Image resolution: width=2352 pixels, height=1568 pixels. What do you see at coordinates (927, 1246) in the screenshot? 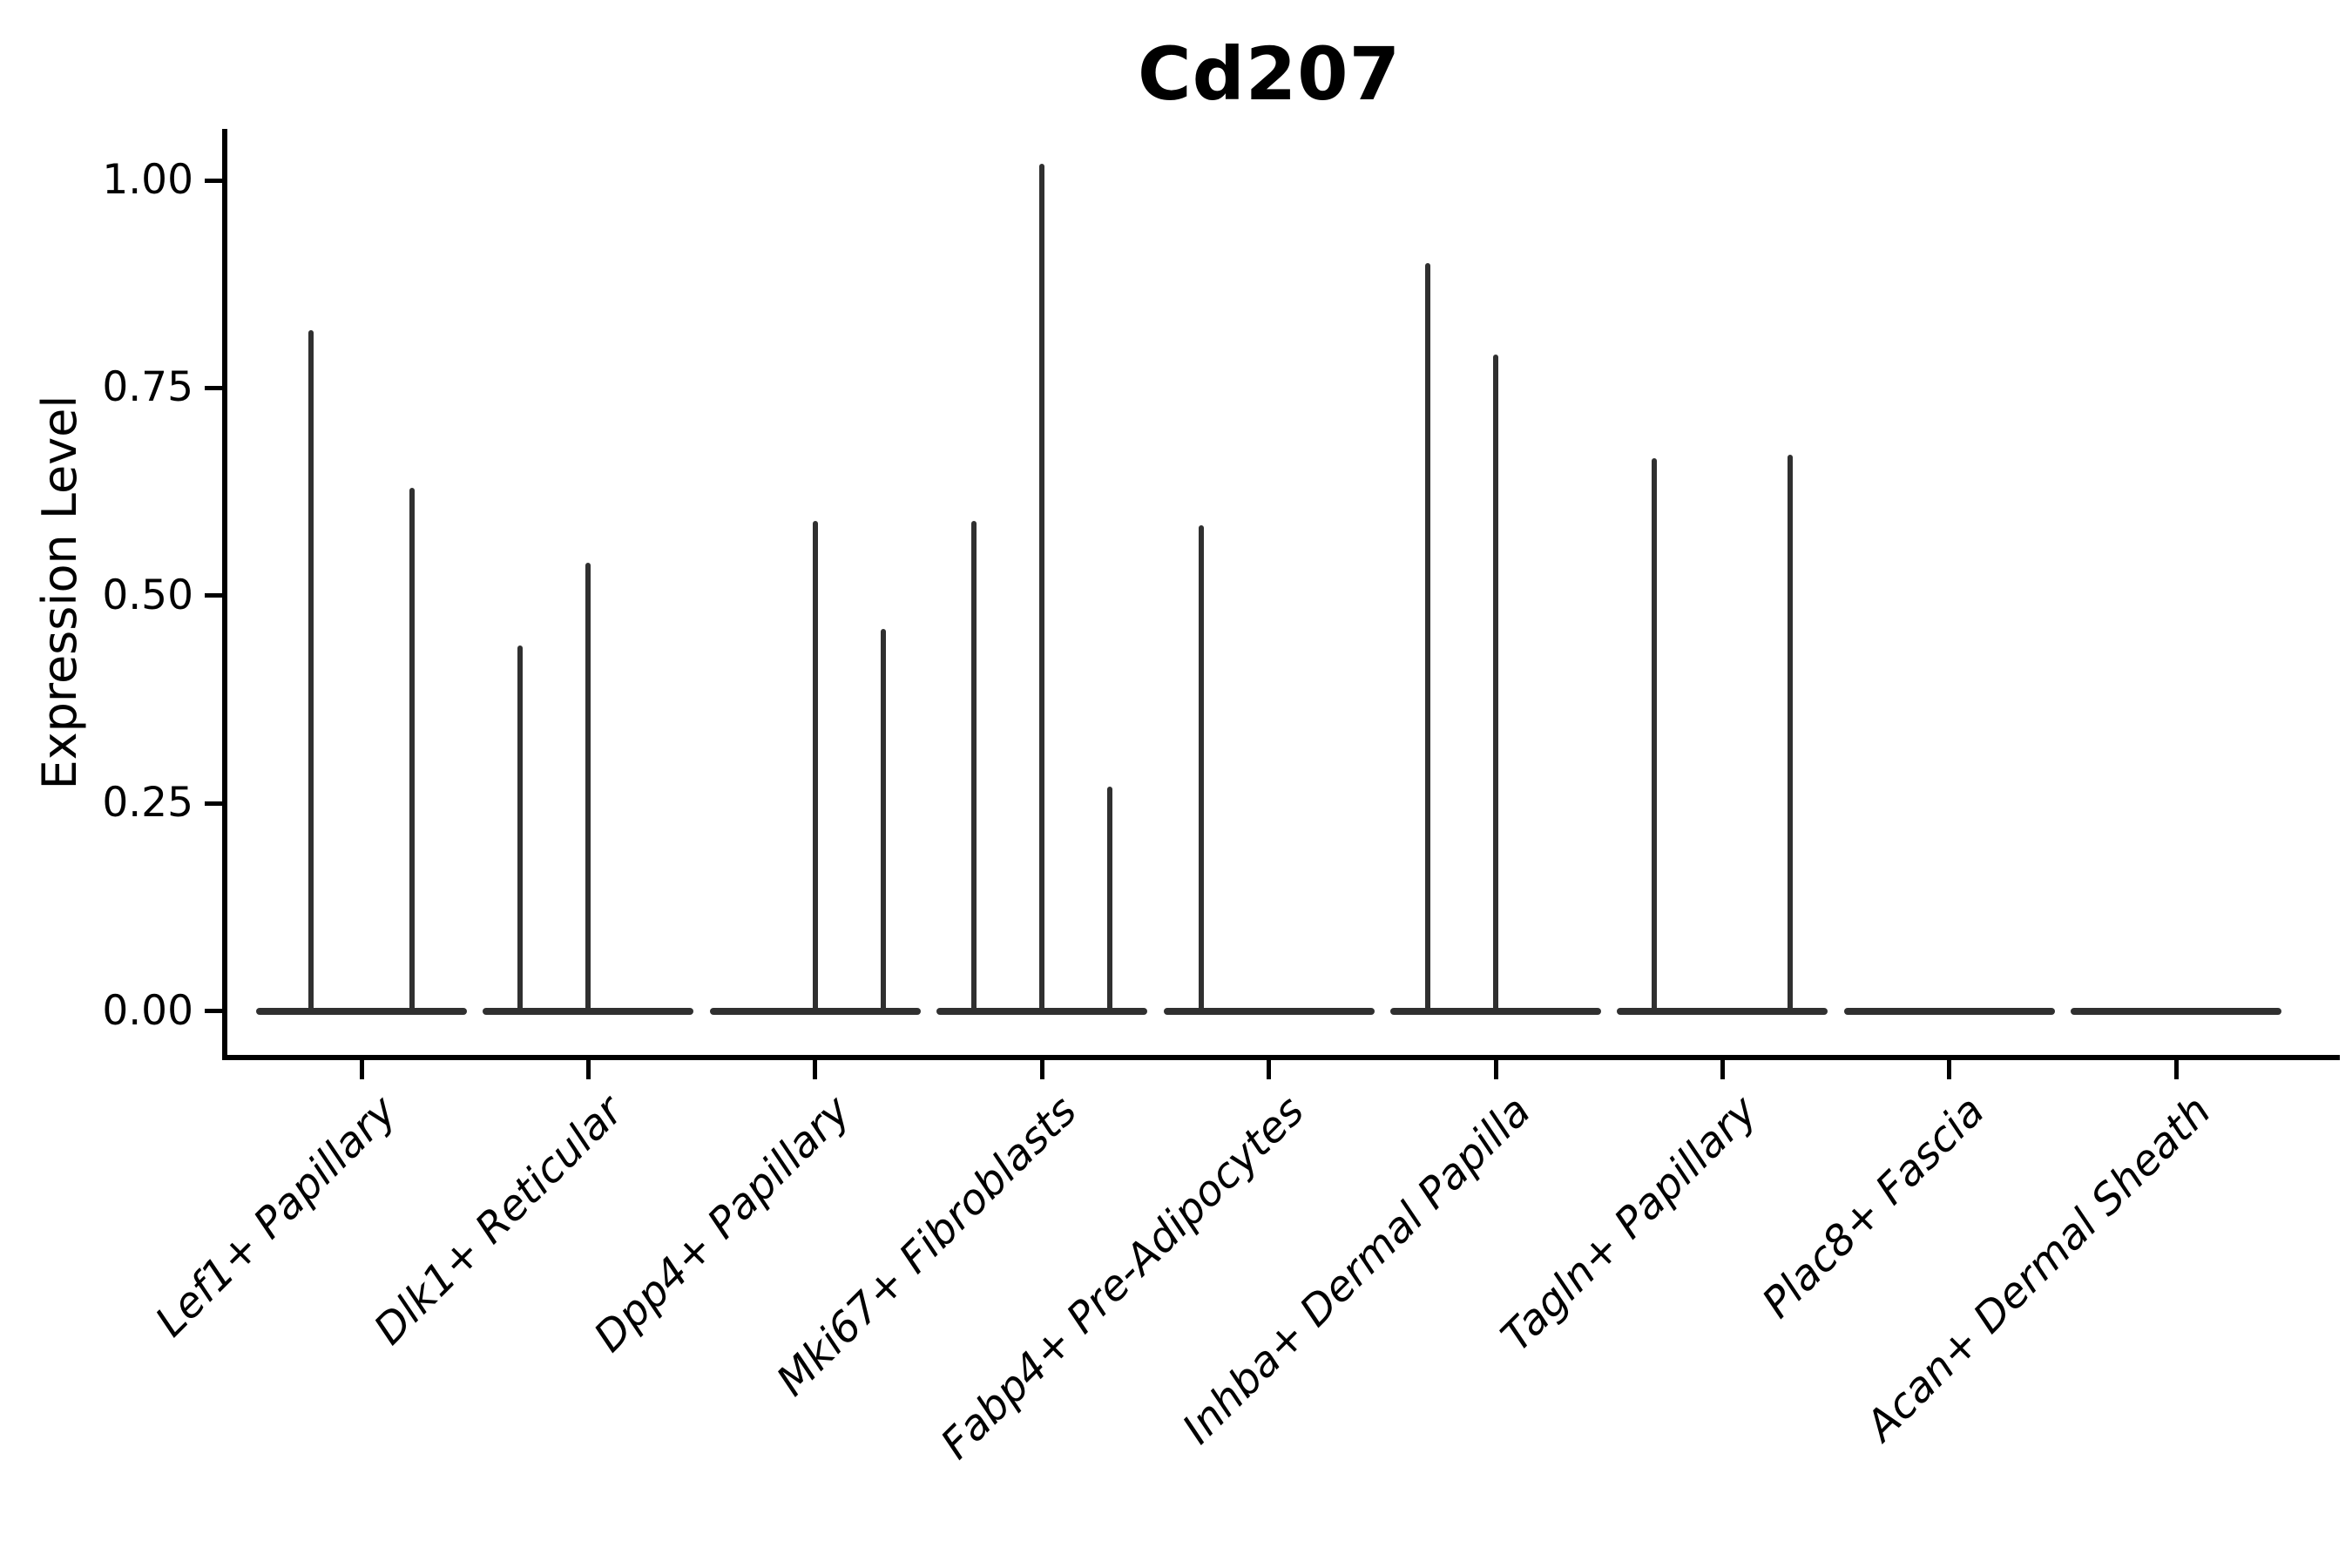
I see `x-tick-label: Mki67+ Fibroblasts` at bounding box center [927, 1246].